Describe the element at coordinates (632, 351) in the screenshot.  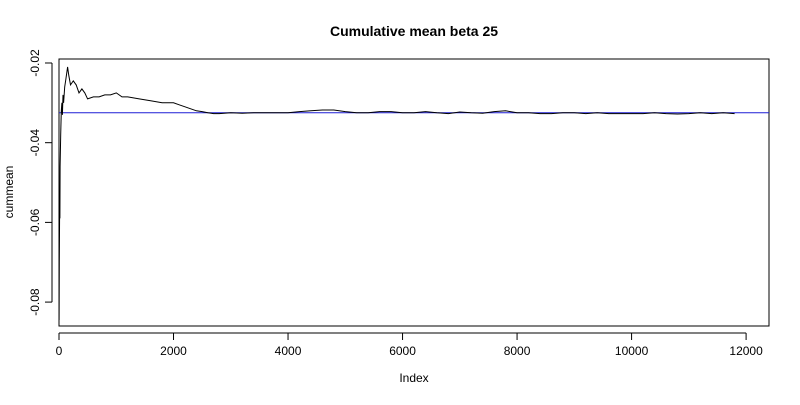
I see `x-tick-label: 10000` at that location.